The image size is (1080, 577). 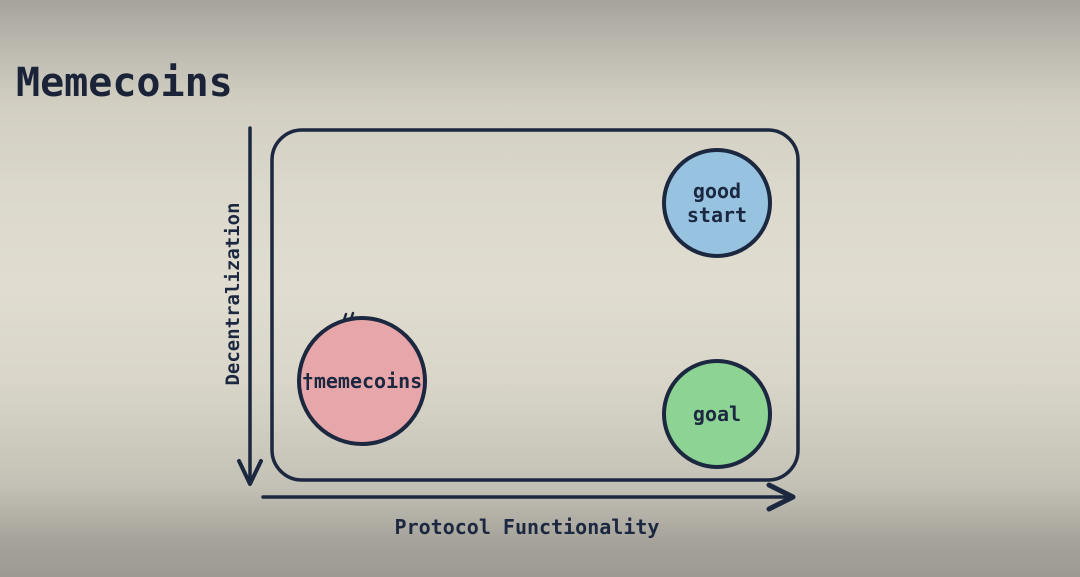 I want to click on y-axis-label: Decentralization, so click(x=233, y=294).